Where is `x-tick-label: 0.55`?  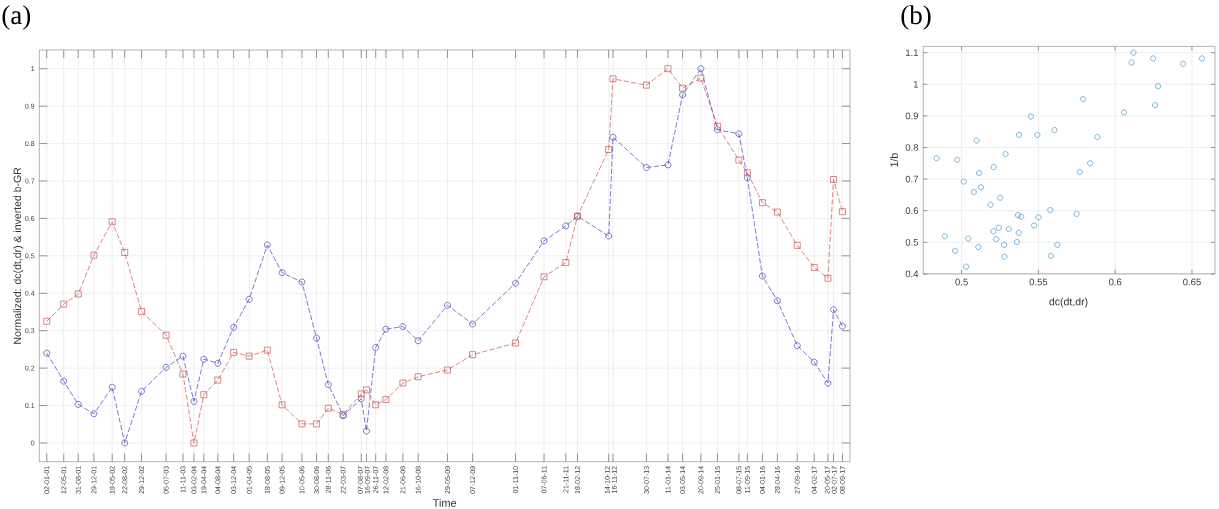
x-tick-label: 0.55 is located at coordinates (1038, 282).